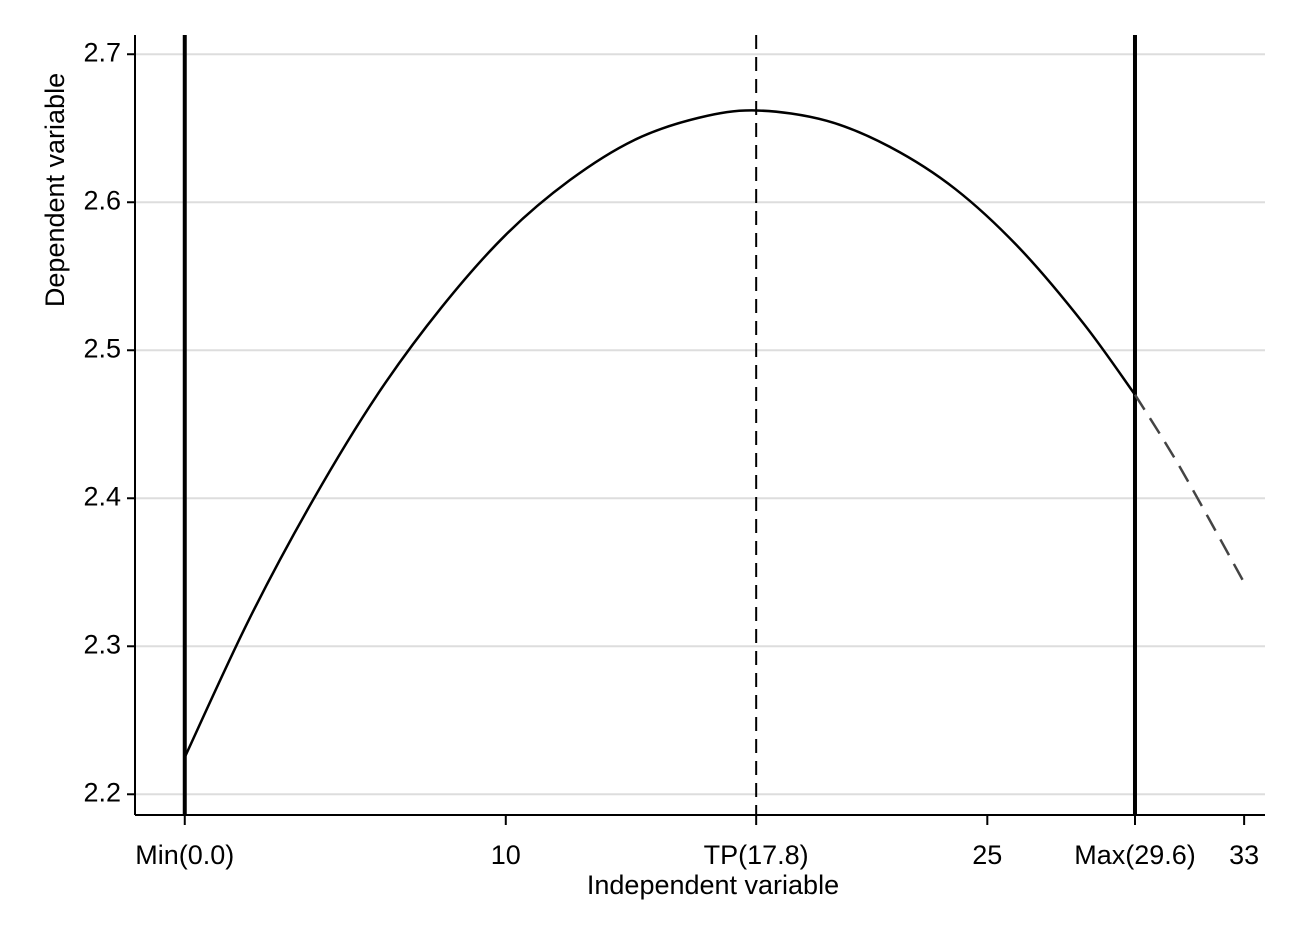 The image size is (1298, 944). What do you see at coordinates (756, 855) in the screenshot?
I see `x-tick-label: TP(17.8)` at bounding box center [756, 855].